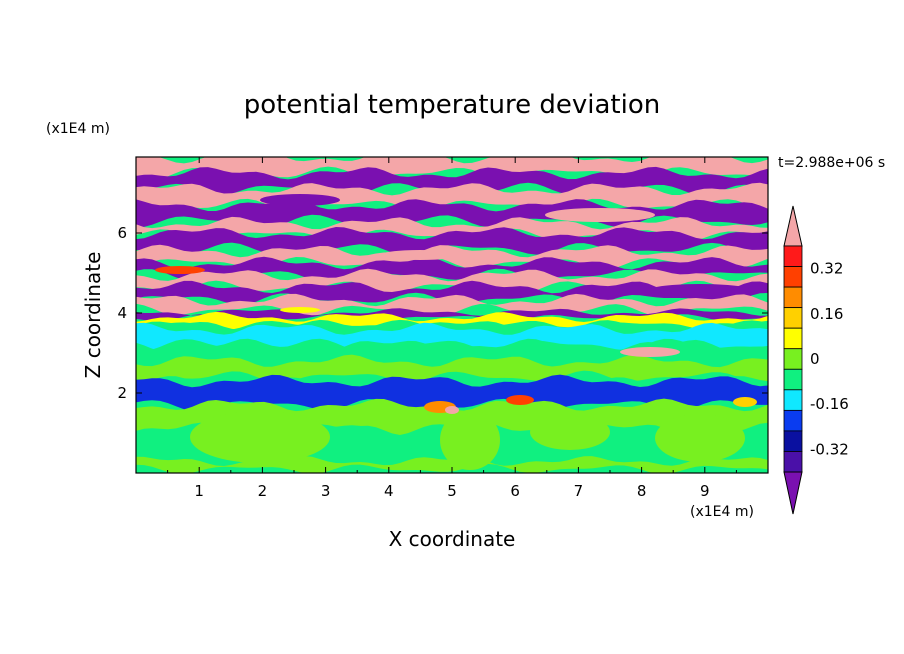 This screenshot has width=904, height=654. What do you see at coordinates (452, 105) in the screenshot?
I see `chart-title: potential temperature deviation` at bounding box center [452, 105].